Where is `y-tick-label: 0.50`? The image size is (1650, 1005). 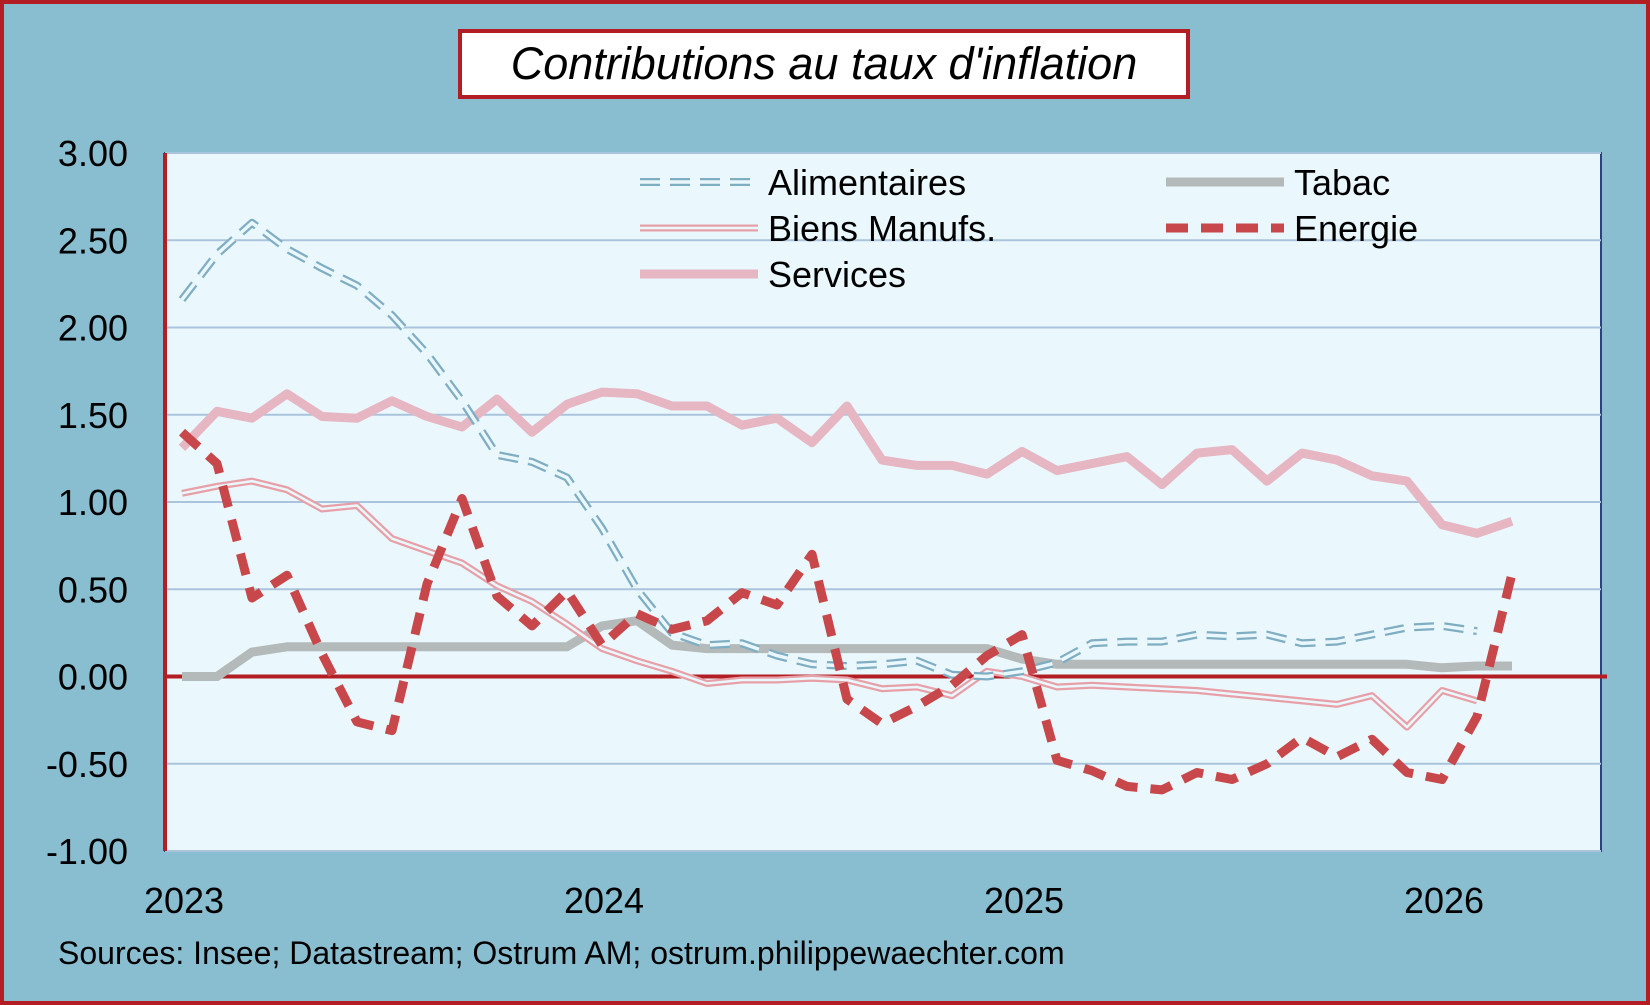 y-tick-label: 0.50 is located at coordinates (93, 589).